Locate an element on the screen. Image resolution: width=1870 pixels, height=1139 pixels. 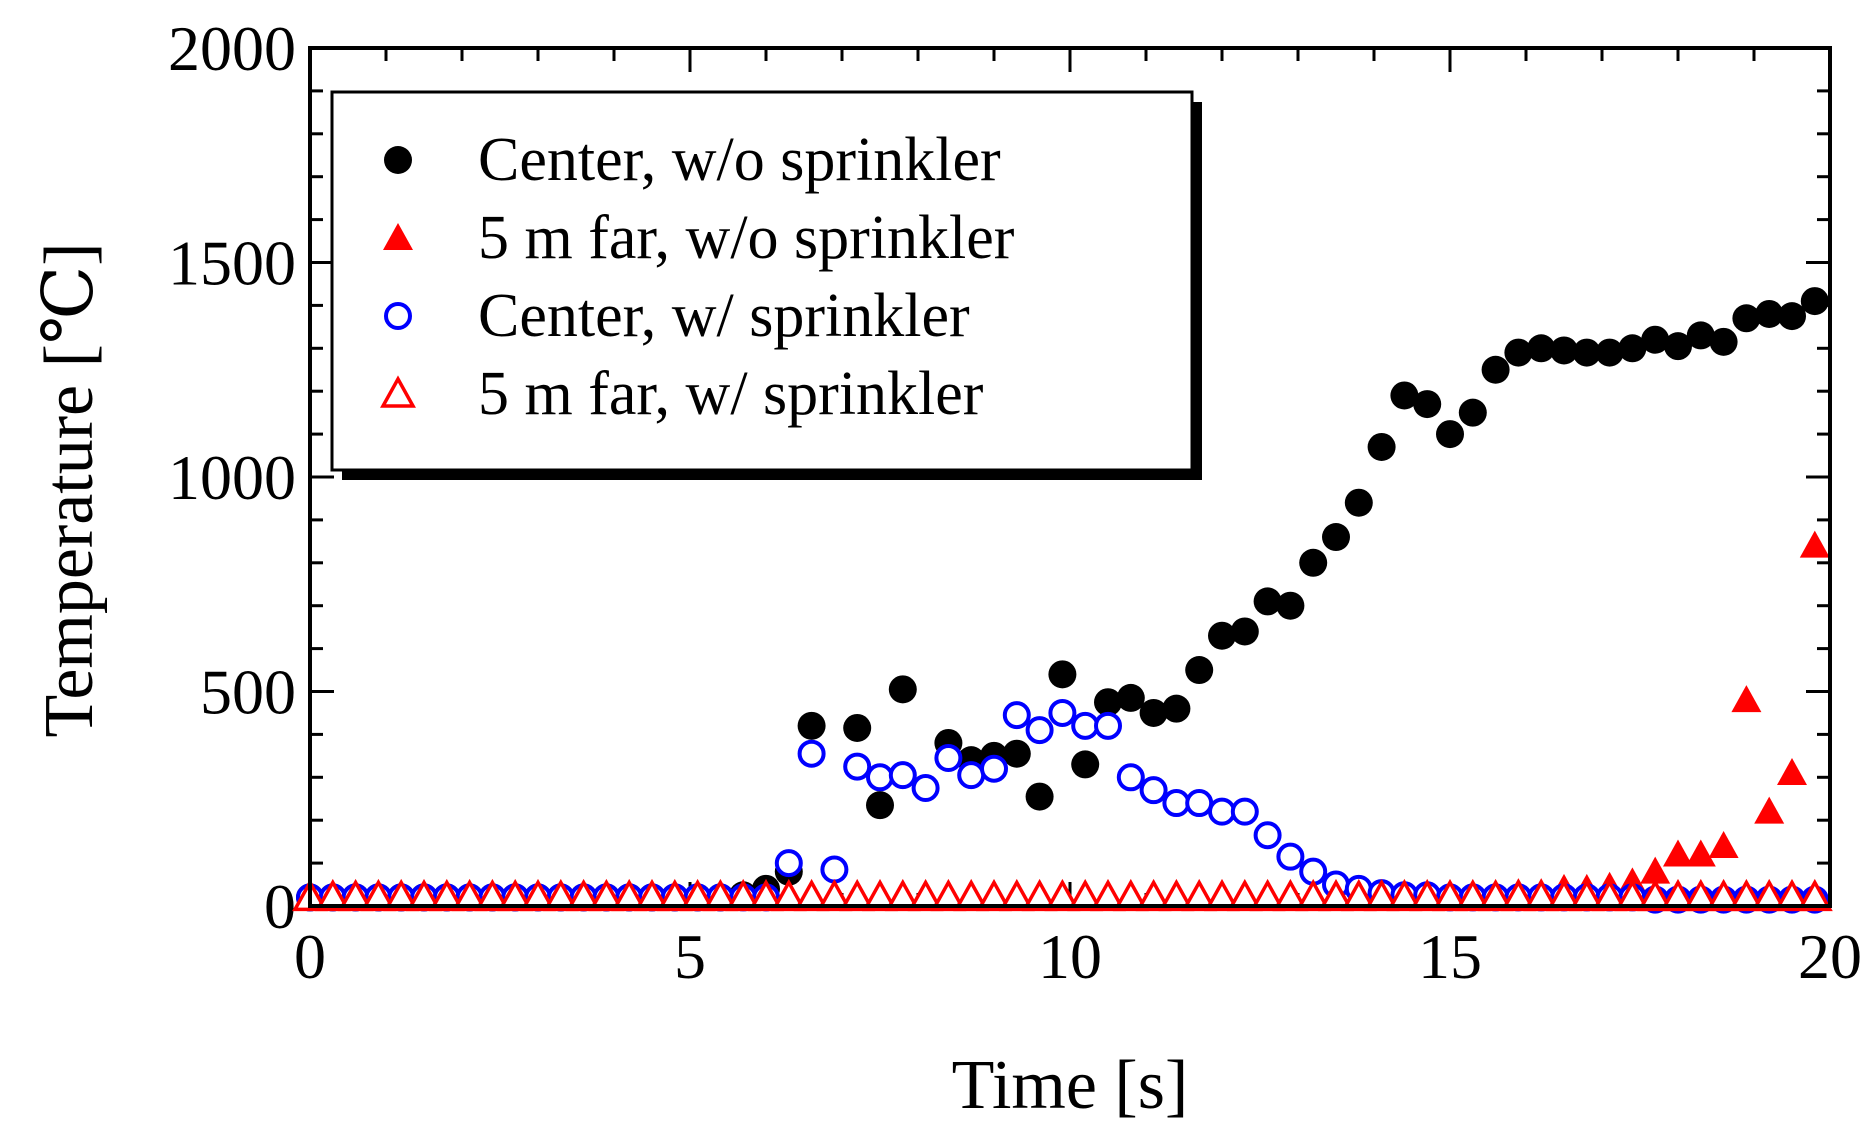
legend-label: Center, w/ sprinkler is located at coordinates (724, 316).